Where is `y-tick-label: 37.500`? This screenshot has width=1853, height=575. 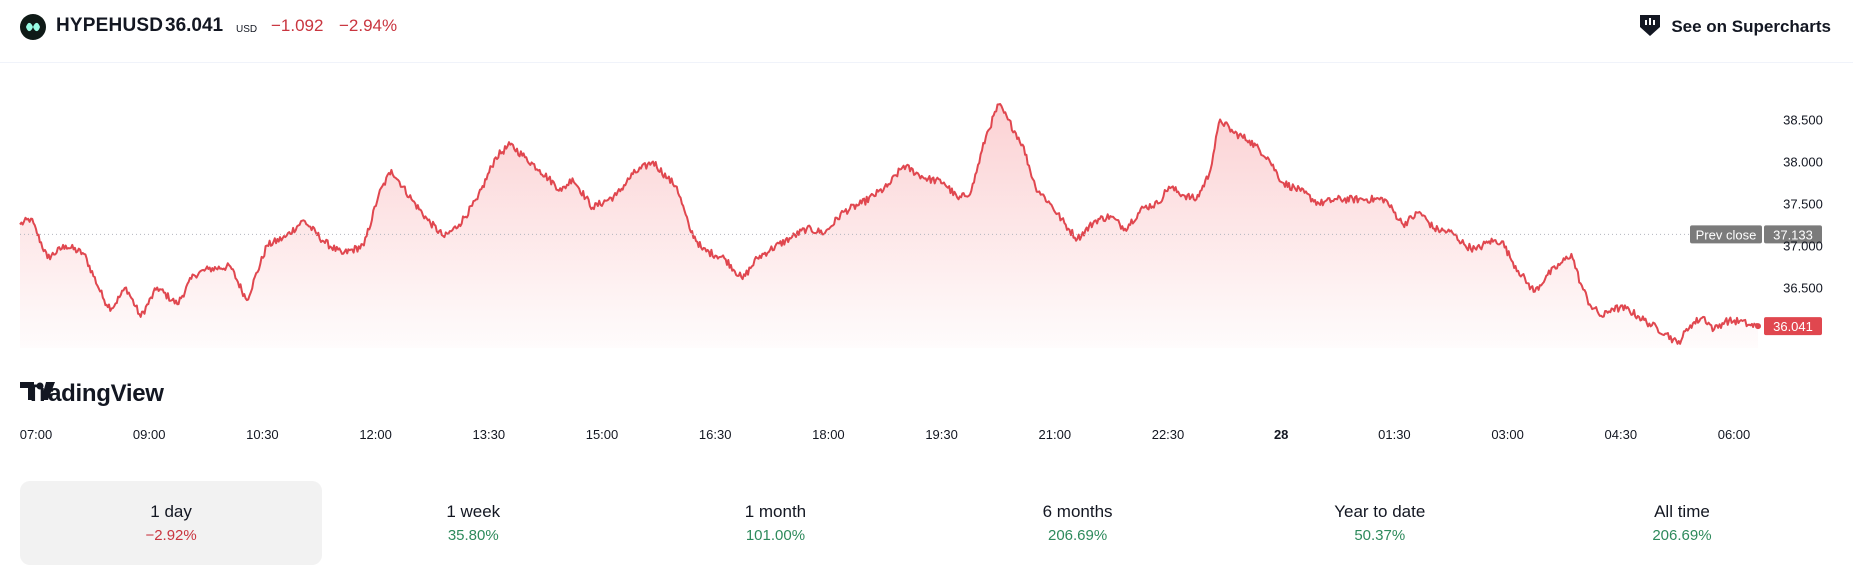 y-tick-label: 37.500 is located at coordinates (1803, 204).